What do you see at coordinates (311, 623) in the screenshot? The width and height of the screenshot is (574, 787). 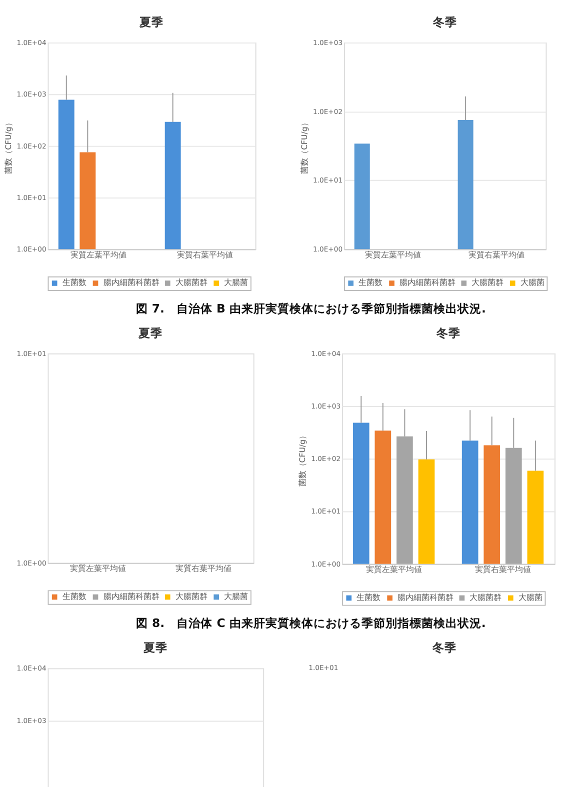 I see `caption: 図 8. 自治体 C 由来肝実質検体における季節別指標菌検出状況.` at bounding box center [311, 623].